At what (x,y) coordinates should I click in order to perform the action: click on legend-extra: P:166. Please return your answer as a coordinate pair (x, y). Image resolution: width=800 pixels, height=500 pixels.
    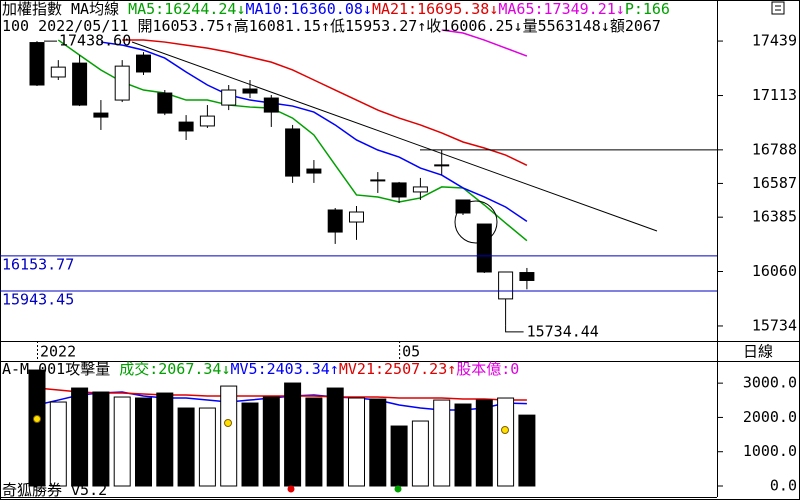
    Looking at the image, I should click on (647, 9).